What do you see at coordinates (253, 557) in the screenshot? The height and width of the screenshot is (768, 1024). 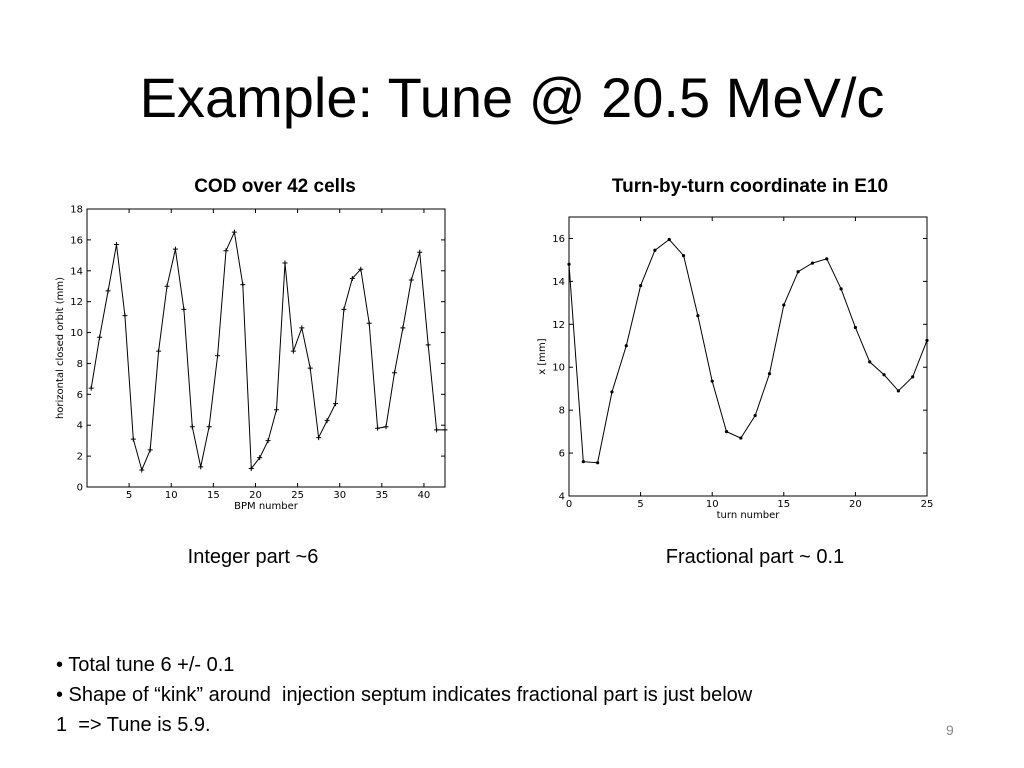 I see `integer-part-note: Integer part ~6` at bounding box center [253, 557].